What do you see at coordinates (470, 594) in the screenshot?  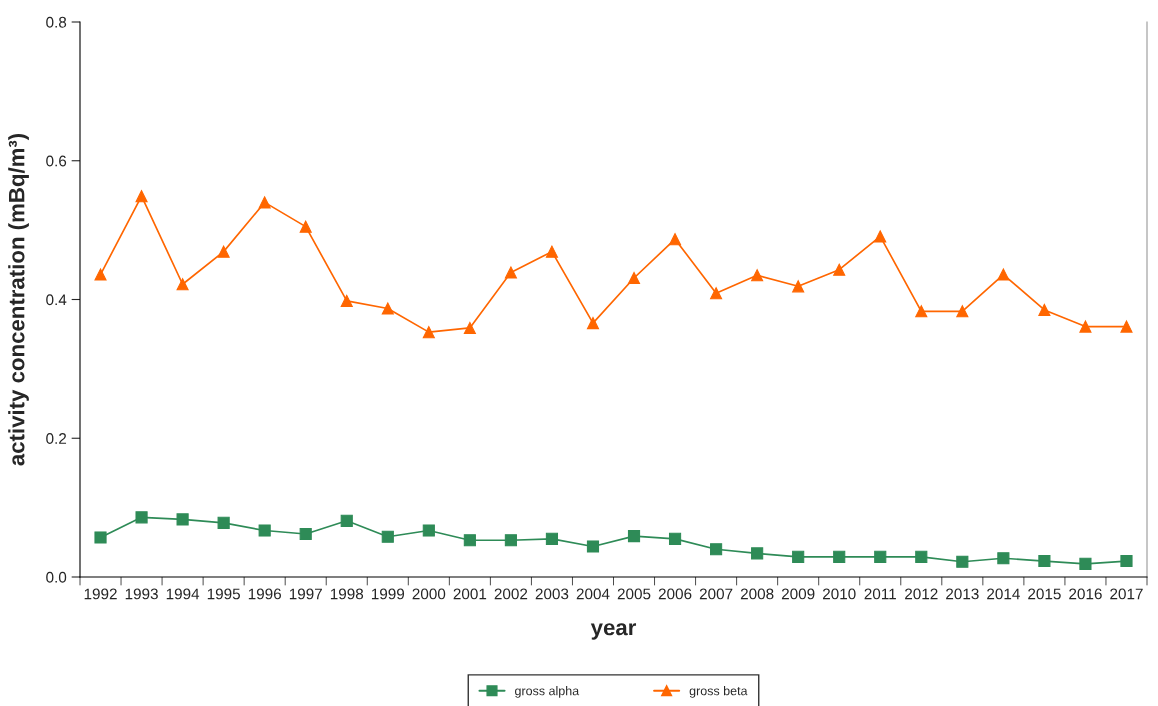 I see `x-tick-label: 2001` at bounding box center [470, 594].